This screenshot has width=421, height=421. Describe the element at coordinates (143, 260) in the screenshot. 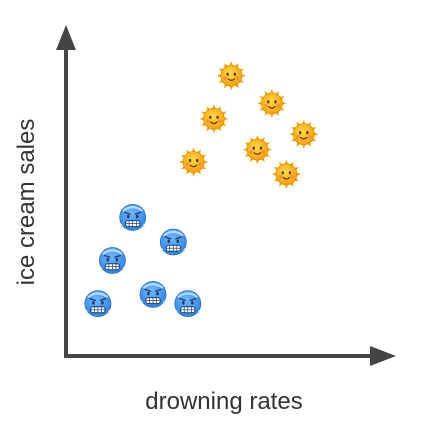

I see `series-cold-face` at that location.